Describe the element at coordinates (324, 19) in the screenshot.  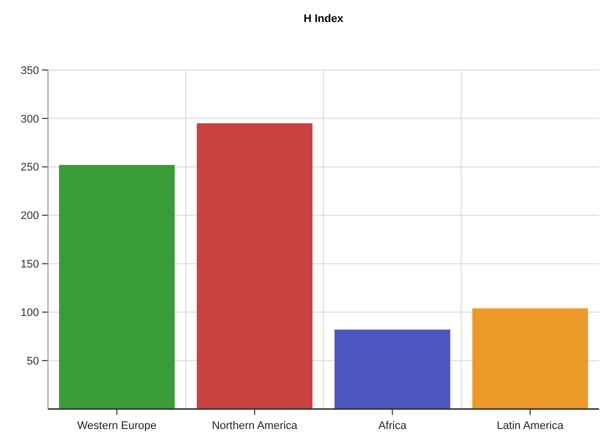
I see `chart-title: H Index` at that location.